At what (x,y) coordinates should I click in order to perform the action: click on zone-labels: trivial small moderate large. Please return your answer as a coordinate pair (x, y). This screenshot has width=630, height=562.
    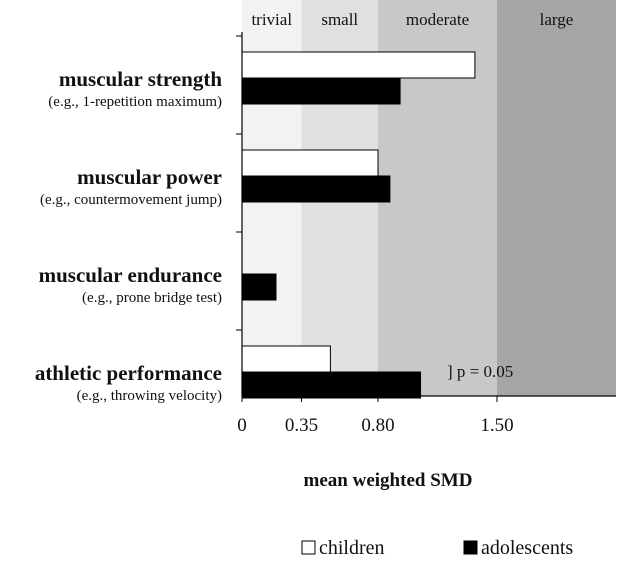
    Looking at the image, I should click on (412, 19).